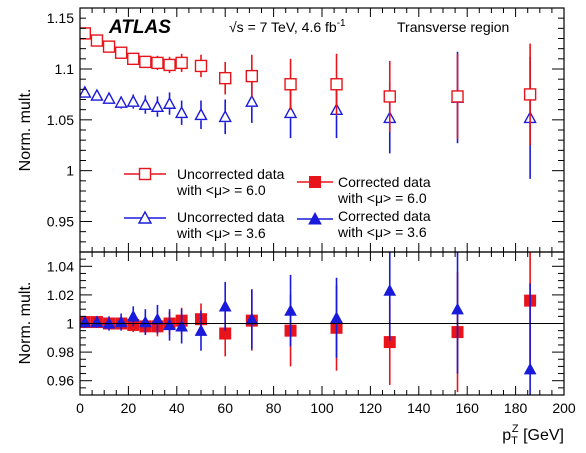  I want to click on x-tick-label: 160, so click(468, 408).